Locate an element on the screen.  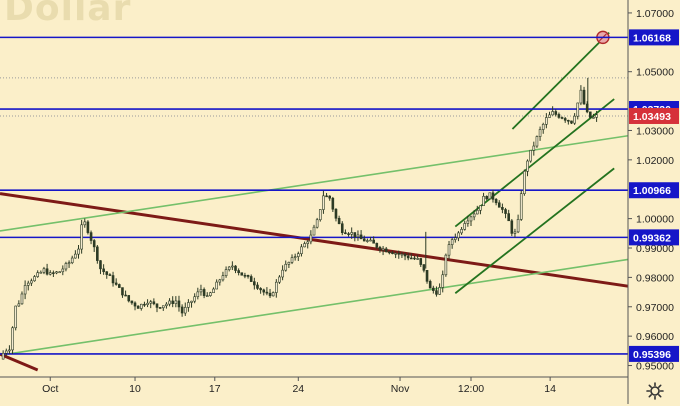
time-tick-label-5: 12:00 is located at coordinates (471, 389).